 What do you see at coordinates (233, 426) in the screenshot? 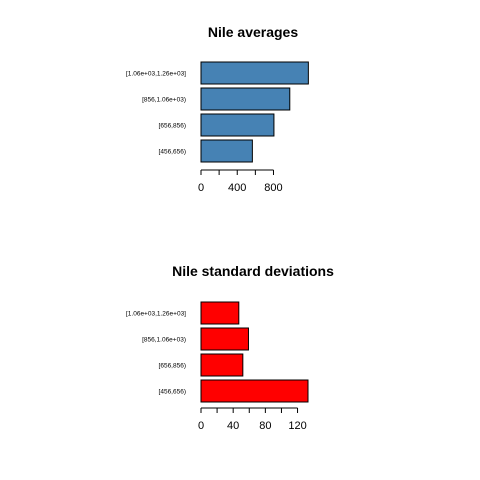
I see `x-tick-label: 40` at bounding box center [233, 426].